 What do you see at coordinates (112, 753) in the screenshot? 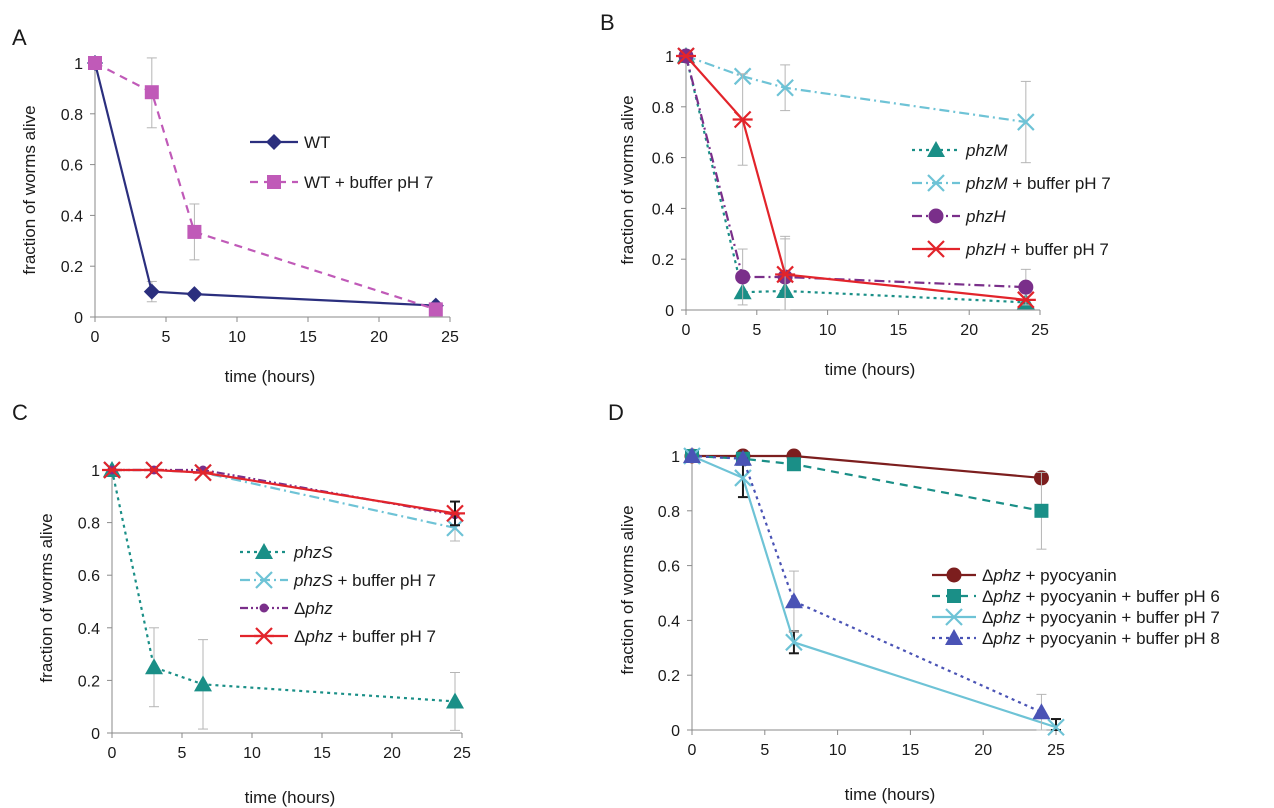
I see `panel-c-x-tick-label: 0` at bounding box center [112, 753].